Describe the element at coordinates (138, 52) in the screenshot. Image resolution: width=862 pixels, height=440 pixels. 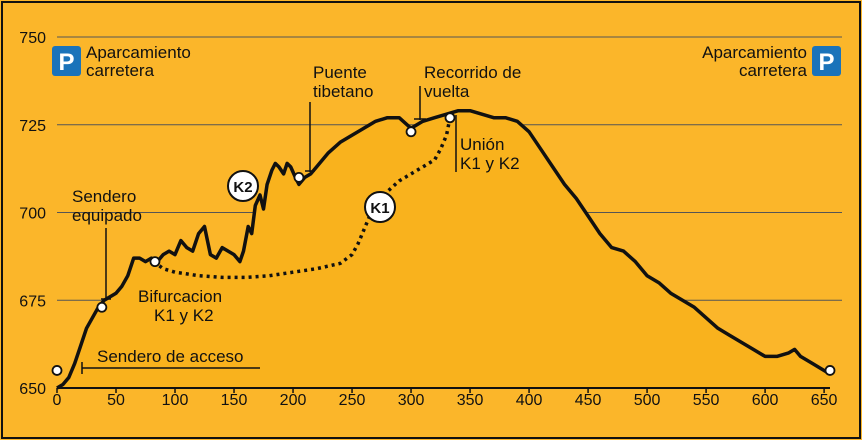
I see `parking-left-line1: Aparcamiento` at that location.